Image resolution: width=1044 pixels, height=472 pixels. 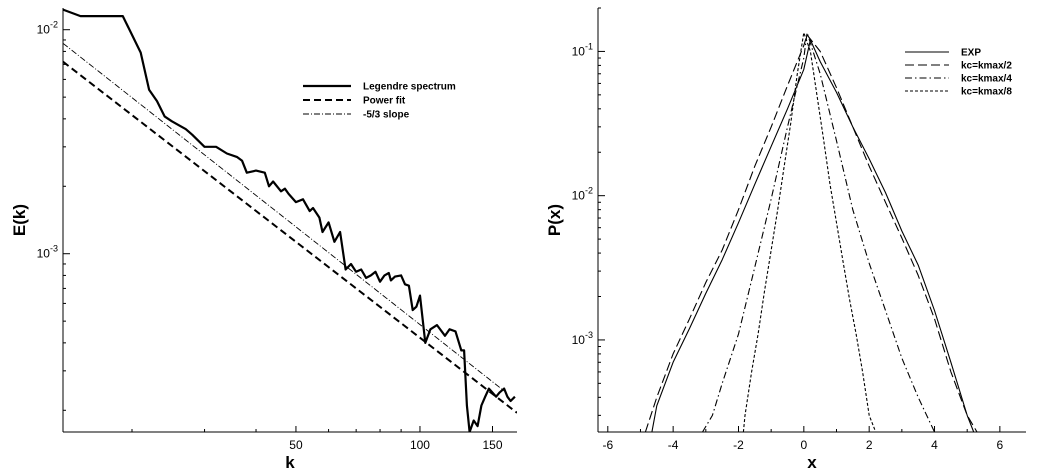 I want to click on x-tick-label-4: 4, so click(x=934, y=445).